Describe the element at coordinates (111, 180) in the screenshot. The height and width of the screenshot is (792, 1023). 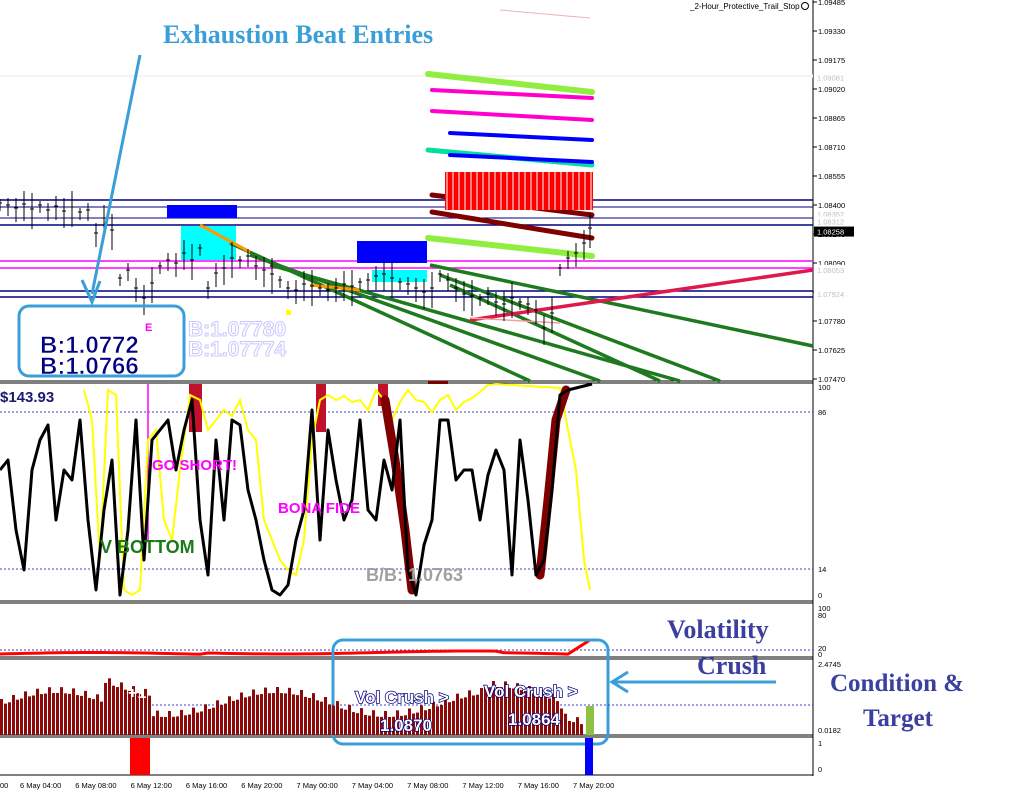
I see `exhaustion-arrow` at that location.